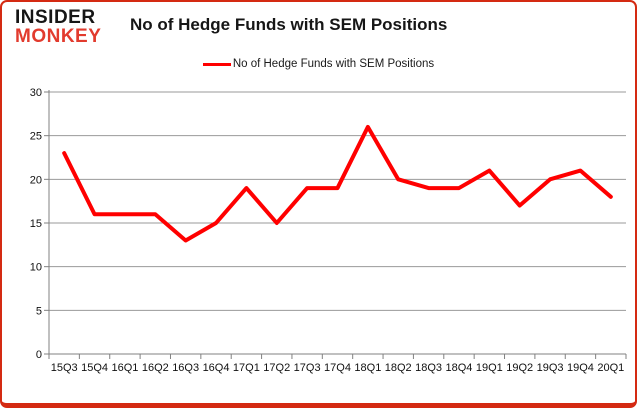 Image resolution: width=637 pixels, height=408 pixels. What do you see at coordinates (398, 368) in the screenshot?
I see `x-tick-label: 18Q2` at bounding box center [398, 368].